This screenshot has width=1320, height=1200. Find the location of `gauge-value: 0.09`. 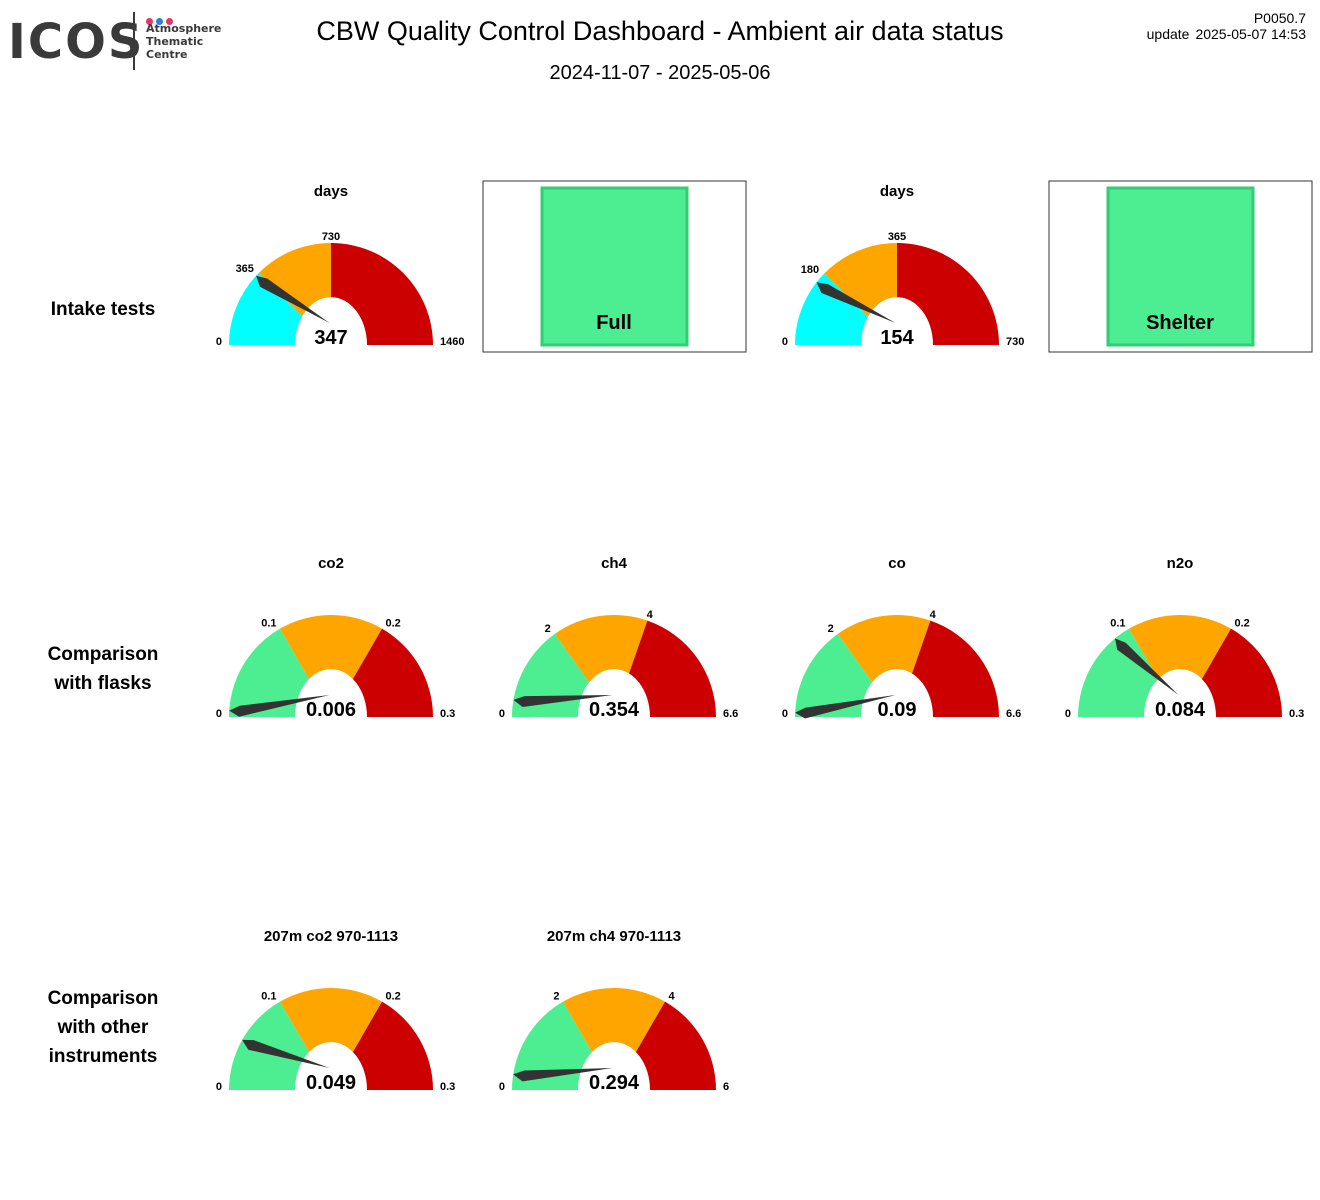

gauge-value: 0.09 is located at coordinates (897, 710).